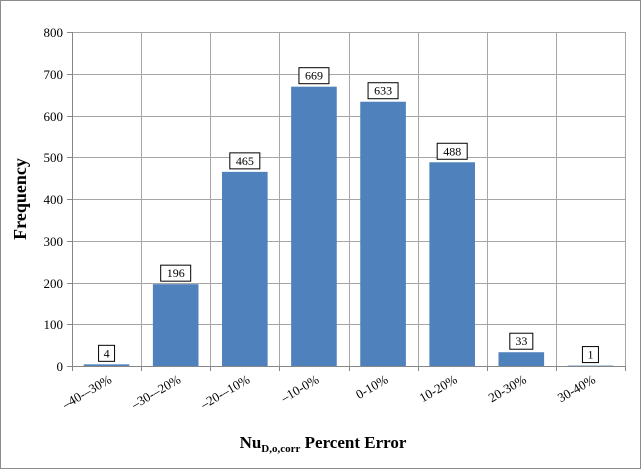 The image size is (641, 470). I want to click on x-tick-label: 20-30%, so click(507, 389).